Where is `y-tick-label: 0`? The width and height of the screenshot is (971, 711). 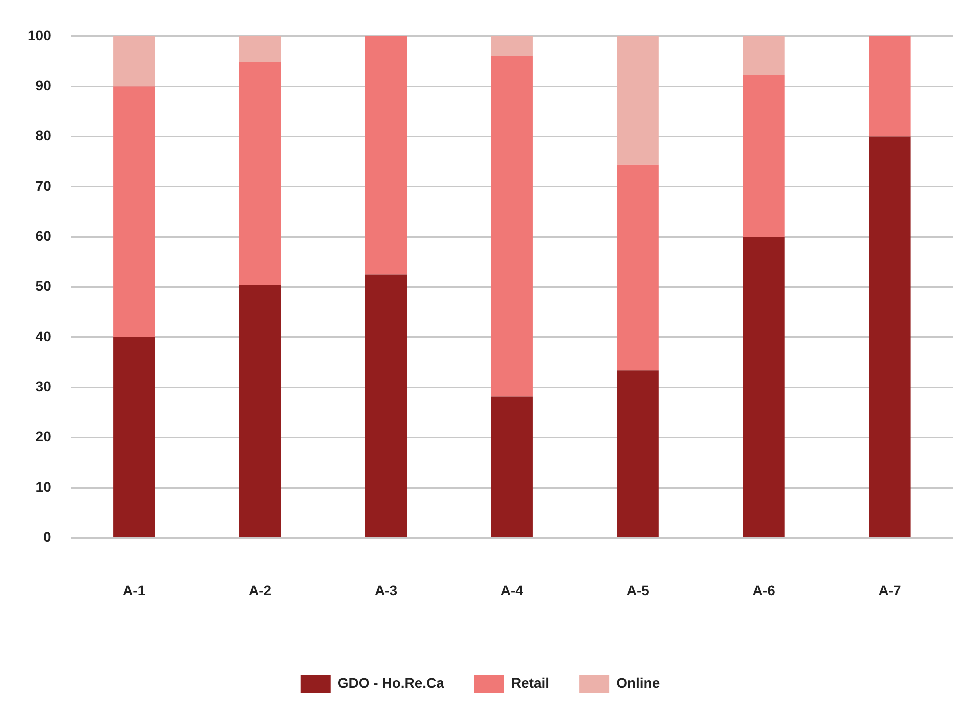 y-tick-label: 0 is located at coordinates (48, 537).